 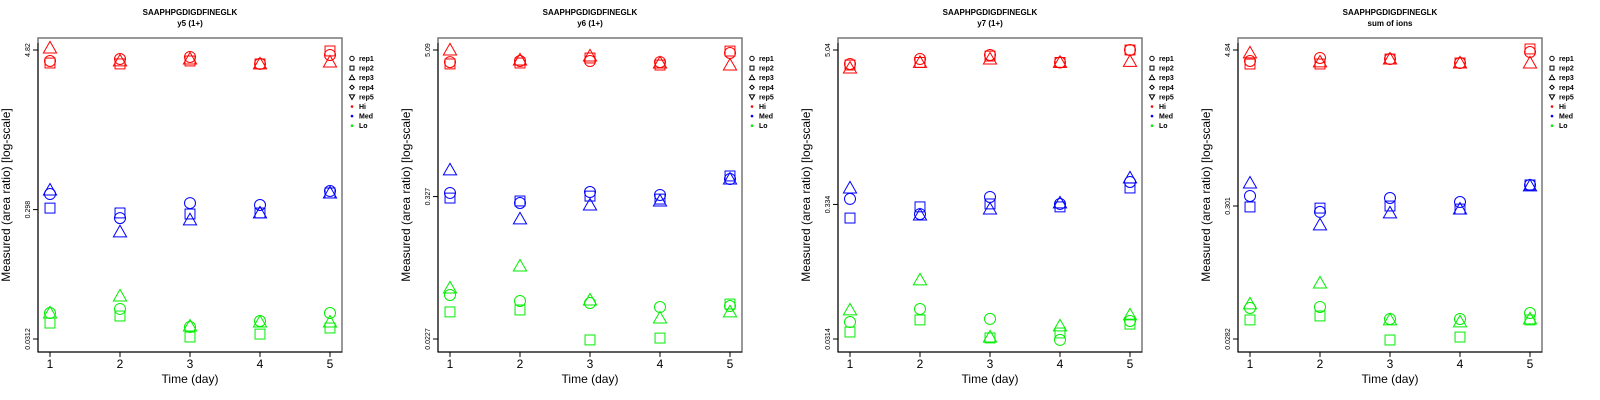 I want to click on legend-dot-hi, so click(x=352, y=106).